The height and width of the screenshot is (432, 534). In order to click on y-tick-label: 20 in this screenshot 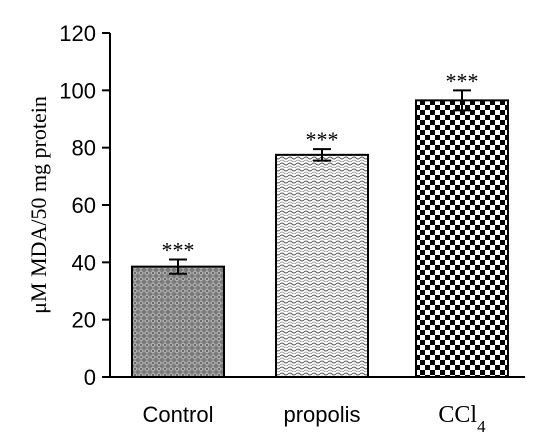, I will do `click(84, 320)`.